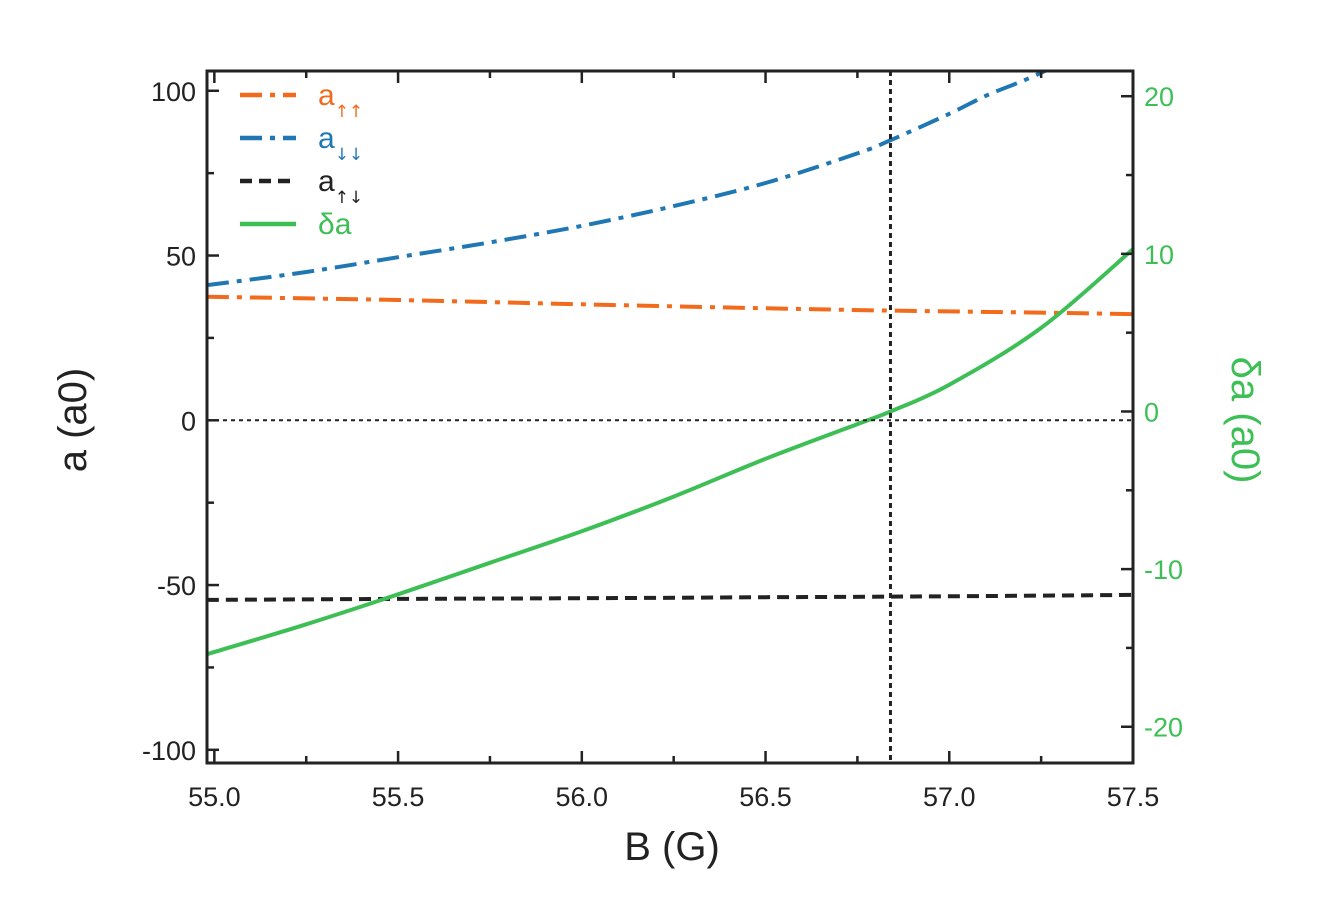 The image size is (1337, 904). I want to click on x-tick-label: 57.5, so click(1133, 797).